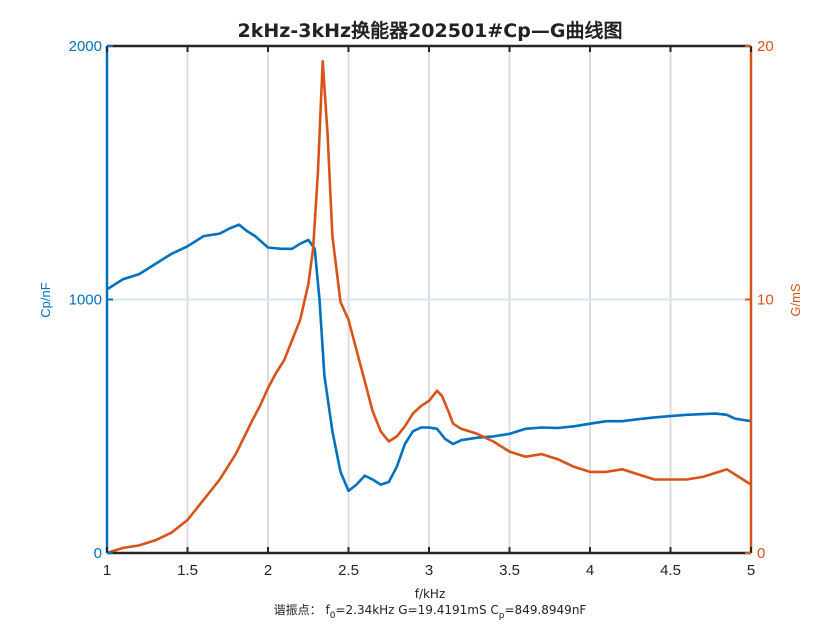 Image resolution: width=831 pixels, height=624 pixels. I want to click on chart-title: 2kHz-3kHz换能器202501#Cp—G曲线图, so click(430, 30).